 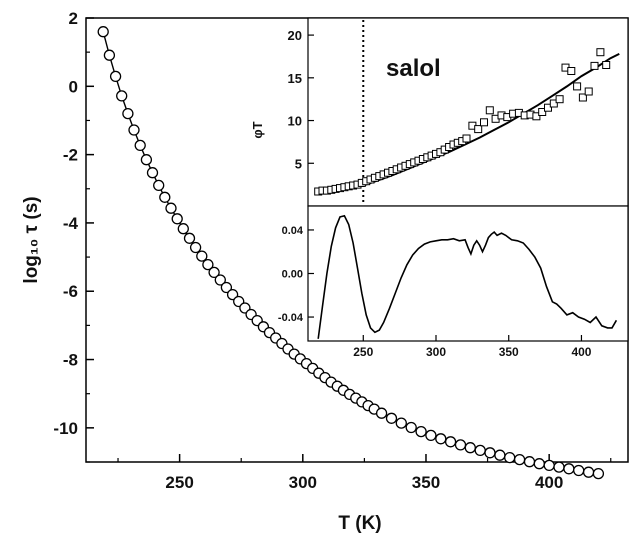 What do you see at coordinates (295, 121) in the screenshot?
I see `inset-top-y-tick-label: 10` at bounding box center [295, 121].